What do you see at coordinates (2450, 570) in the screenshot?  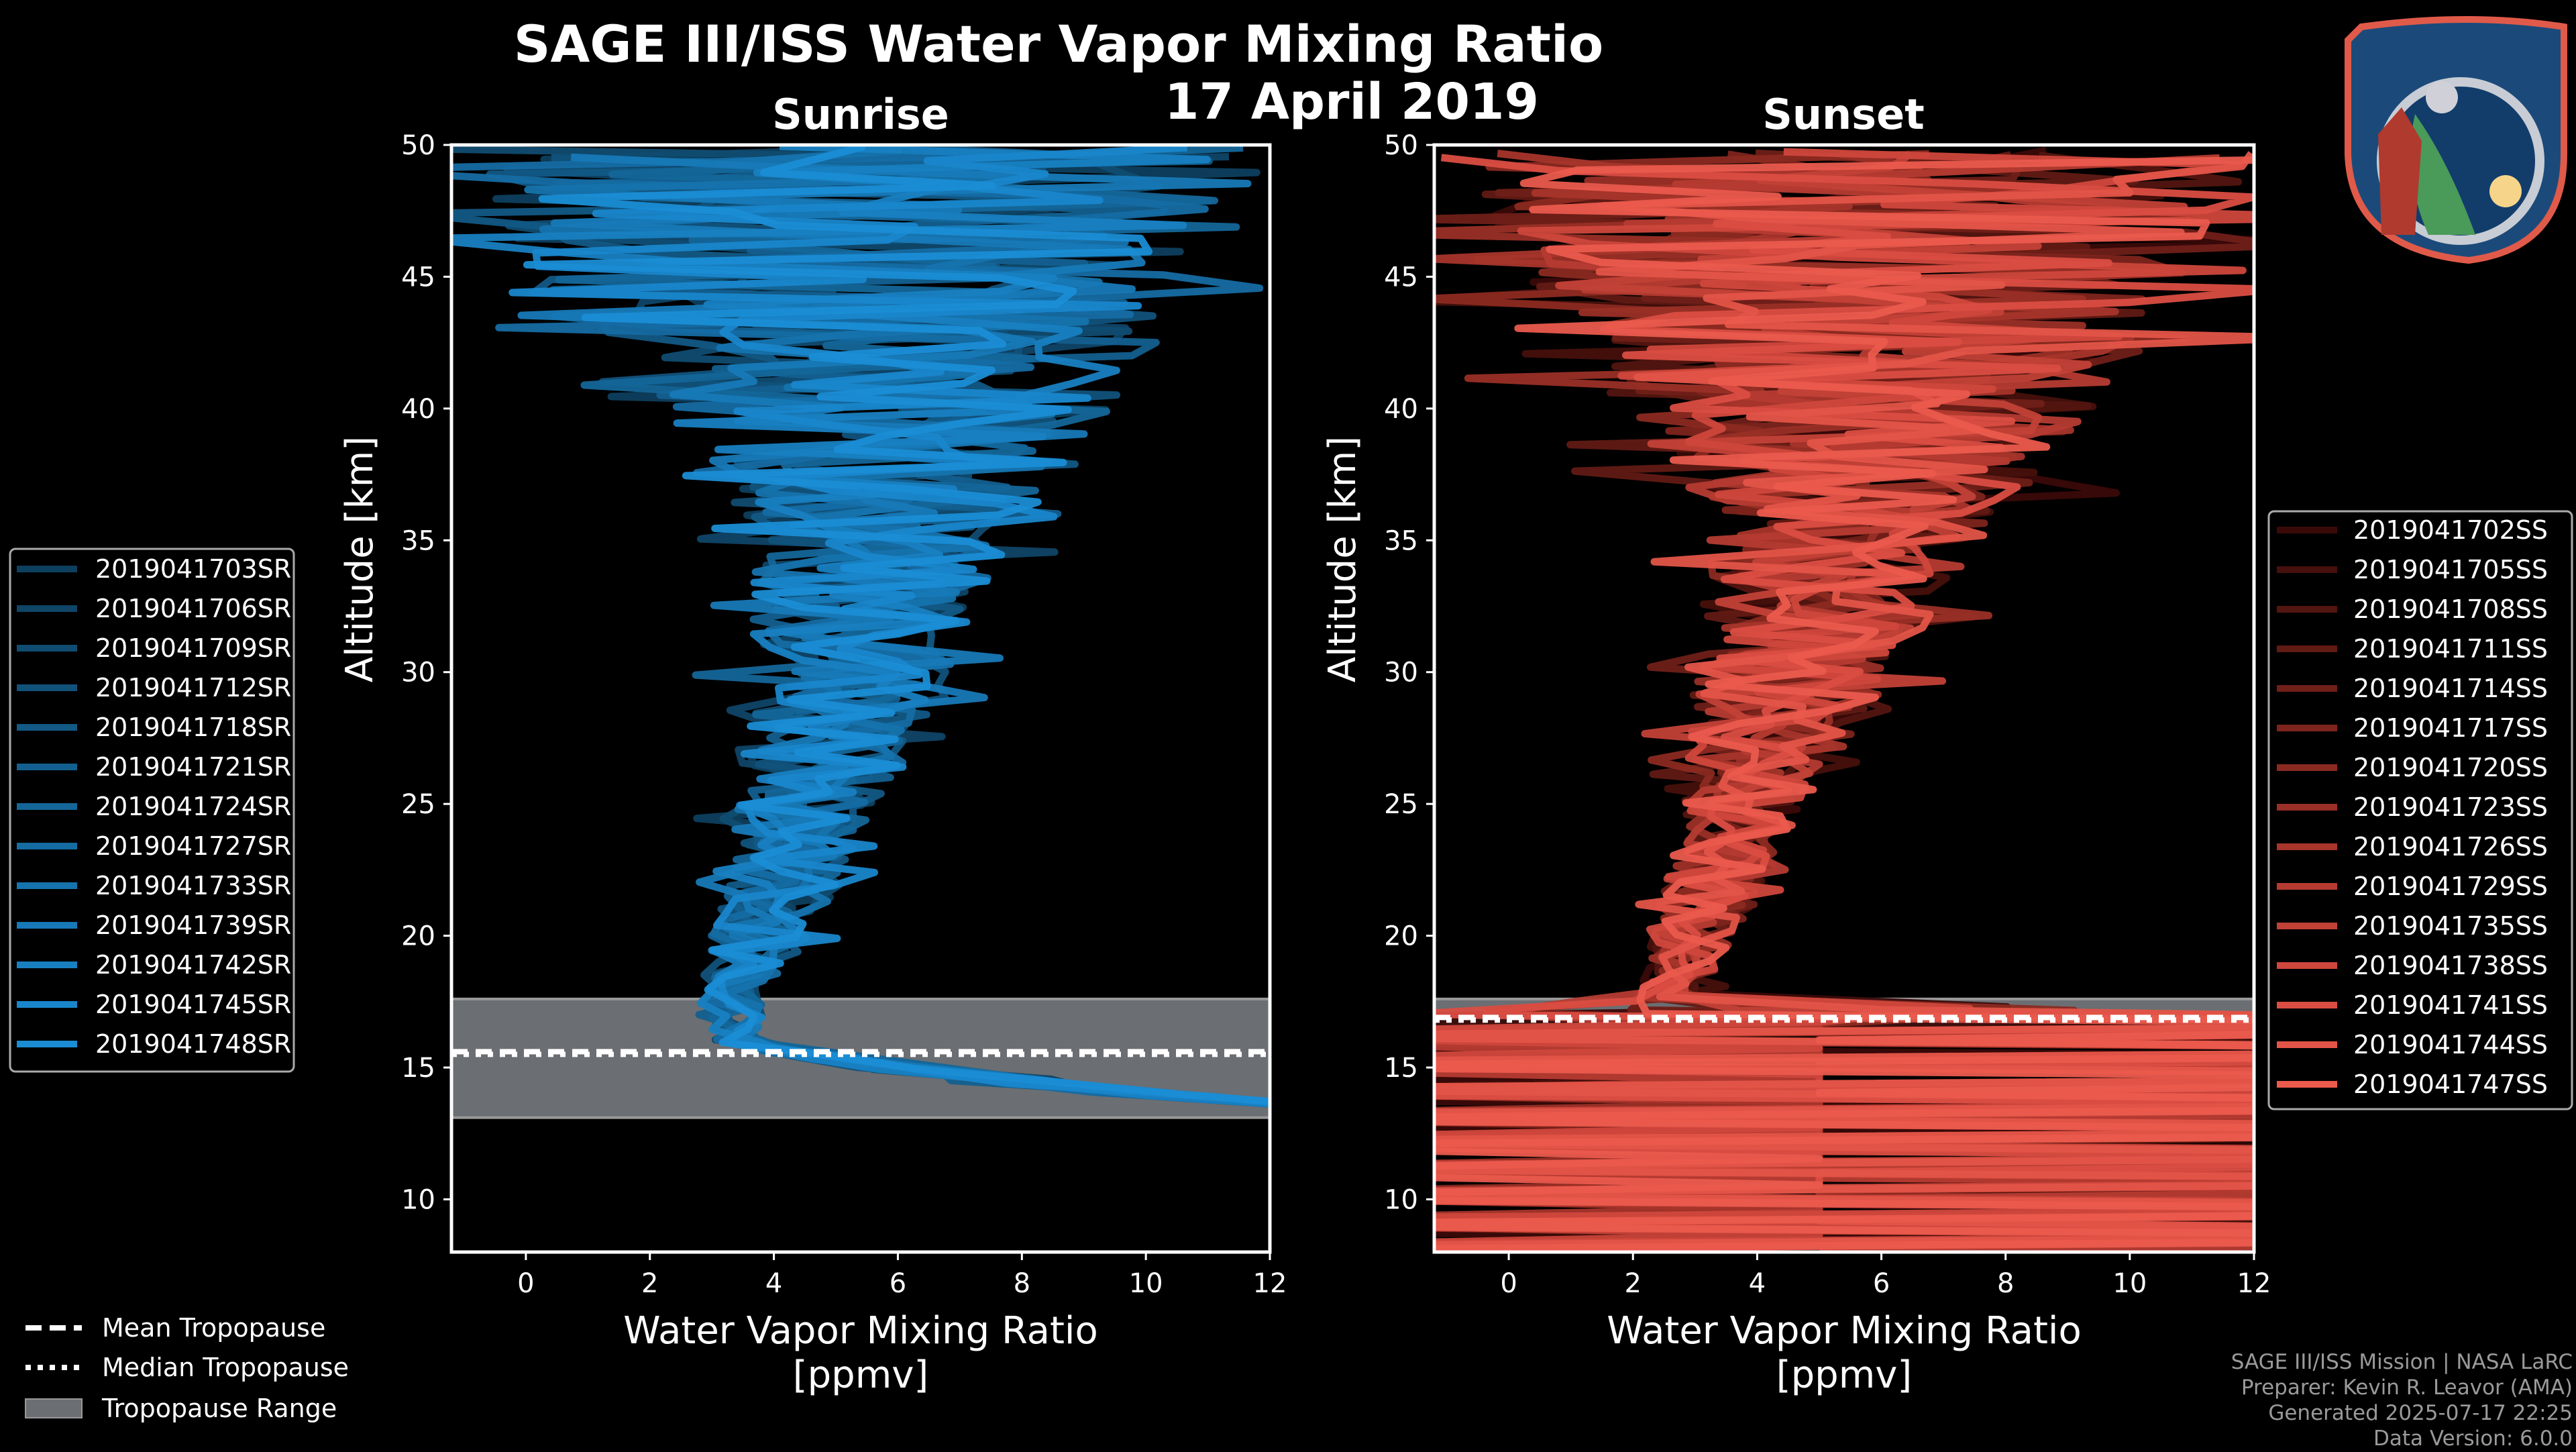 I see `legend-label: 2019041705SS` at bounding box center [2450, 570].